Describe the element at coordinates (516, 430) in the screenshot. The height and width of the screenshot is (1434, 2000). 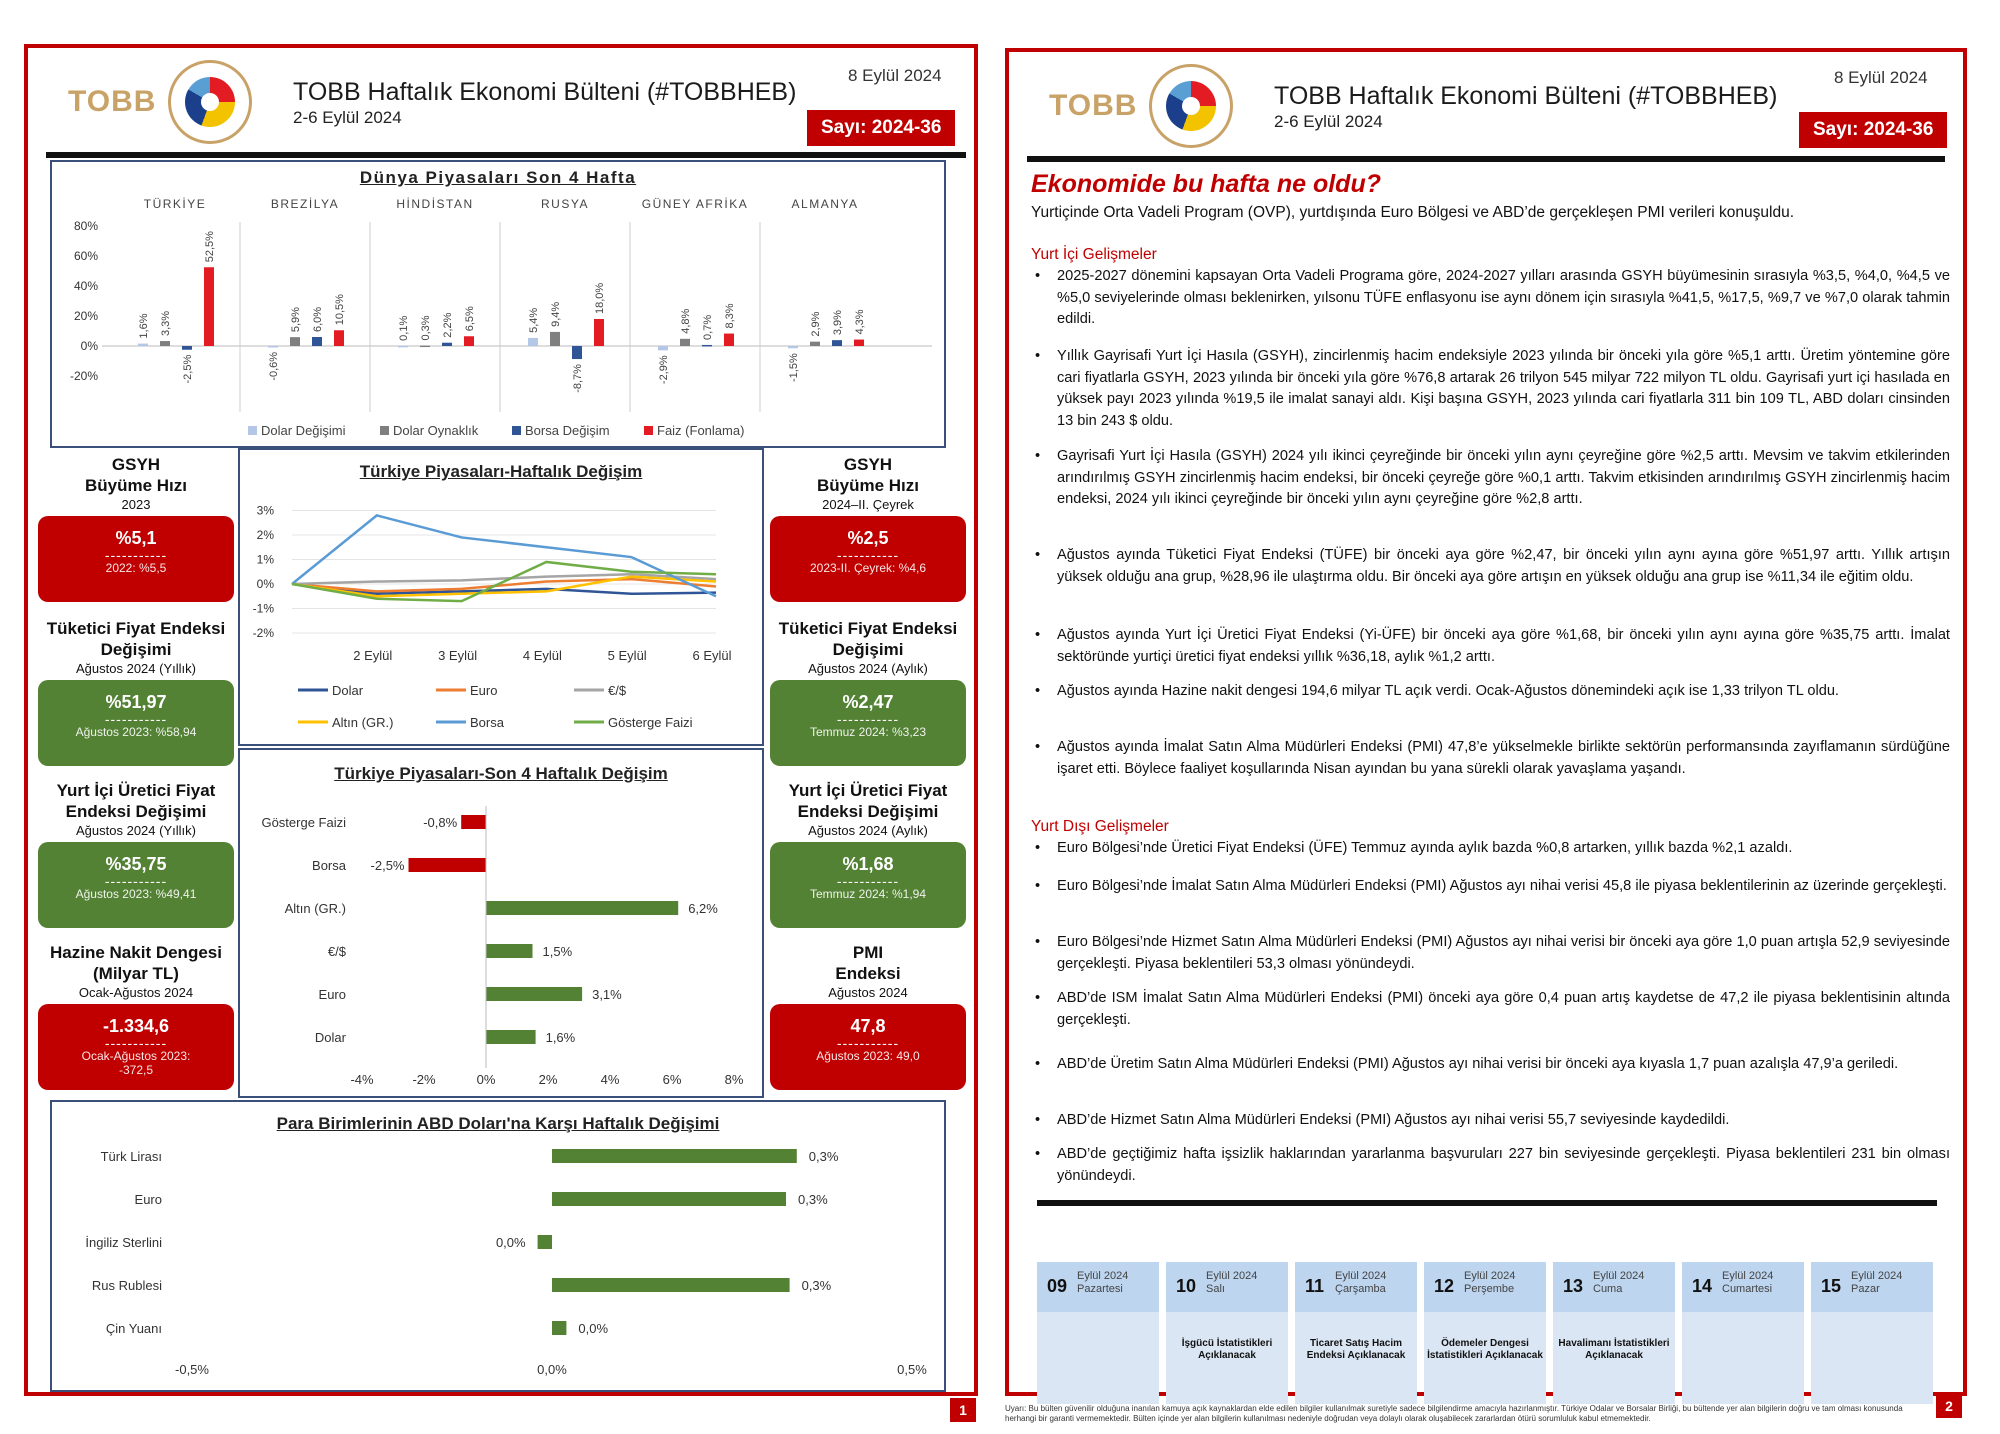
I see `legend-swatch` at that location.